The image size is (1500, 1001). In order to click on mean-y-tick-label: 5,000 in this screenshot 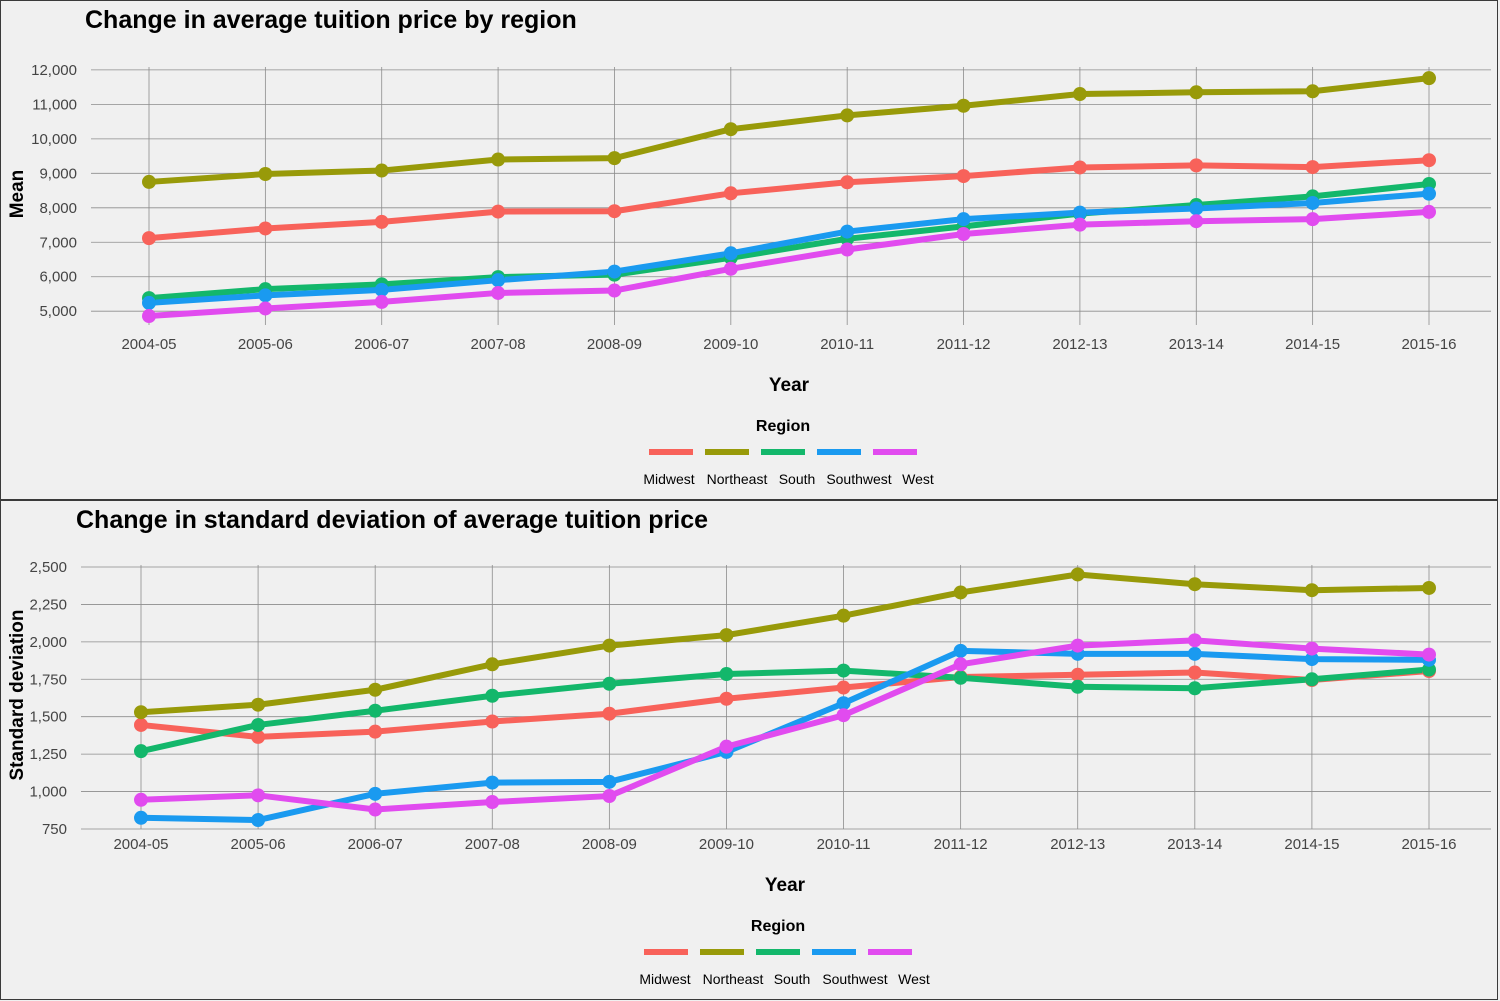, I will do `click(58, 311)`.